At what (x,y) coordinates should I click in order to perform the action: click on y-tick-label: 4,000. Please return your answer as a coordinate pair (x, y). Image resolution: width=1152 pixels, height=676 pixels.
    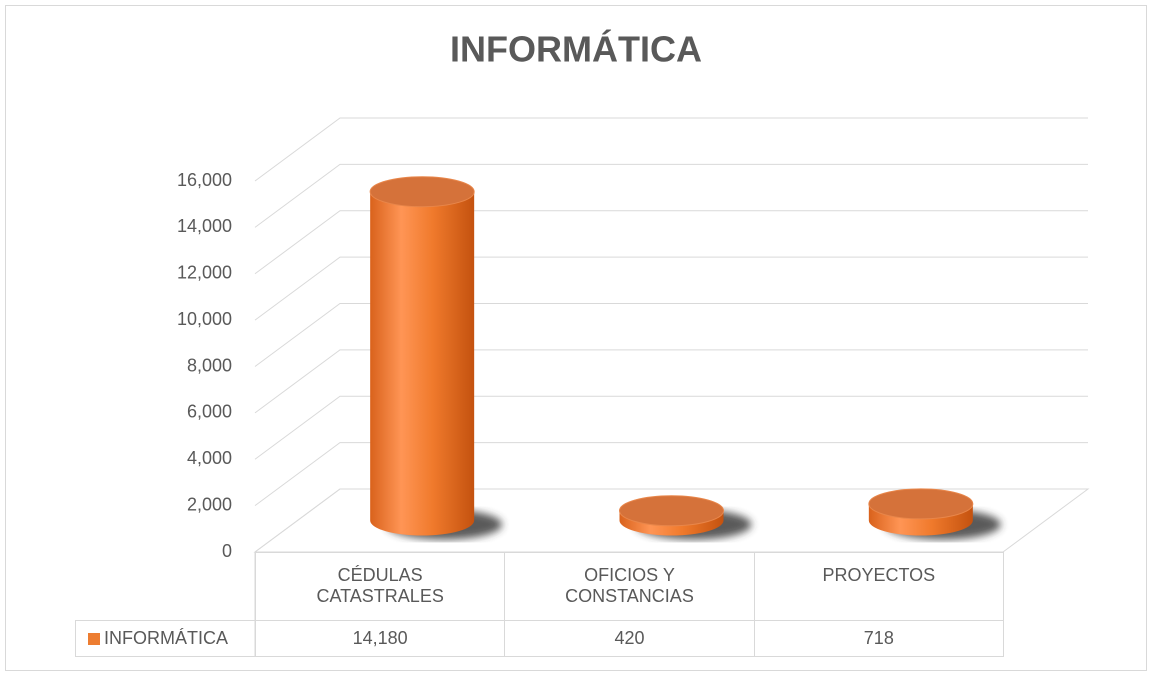
    Looking at the image, I should click on (209, 458).